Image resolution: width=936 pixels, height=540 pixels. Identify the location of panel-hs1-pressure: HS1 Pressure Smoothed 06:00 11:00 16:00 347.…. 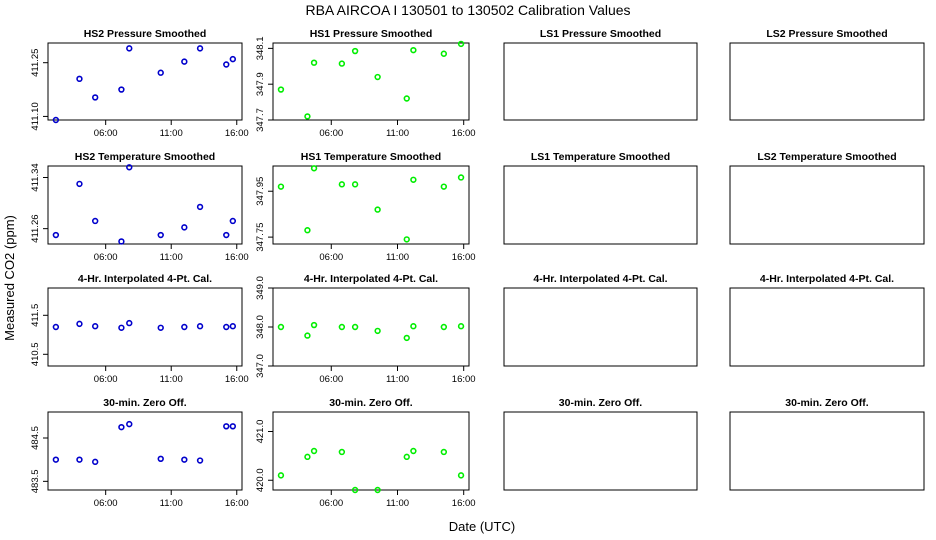
(365, 83).